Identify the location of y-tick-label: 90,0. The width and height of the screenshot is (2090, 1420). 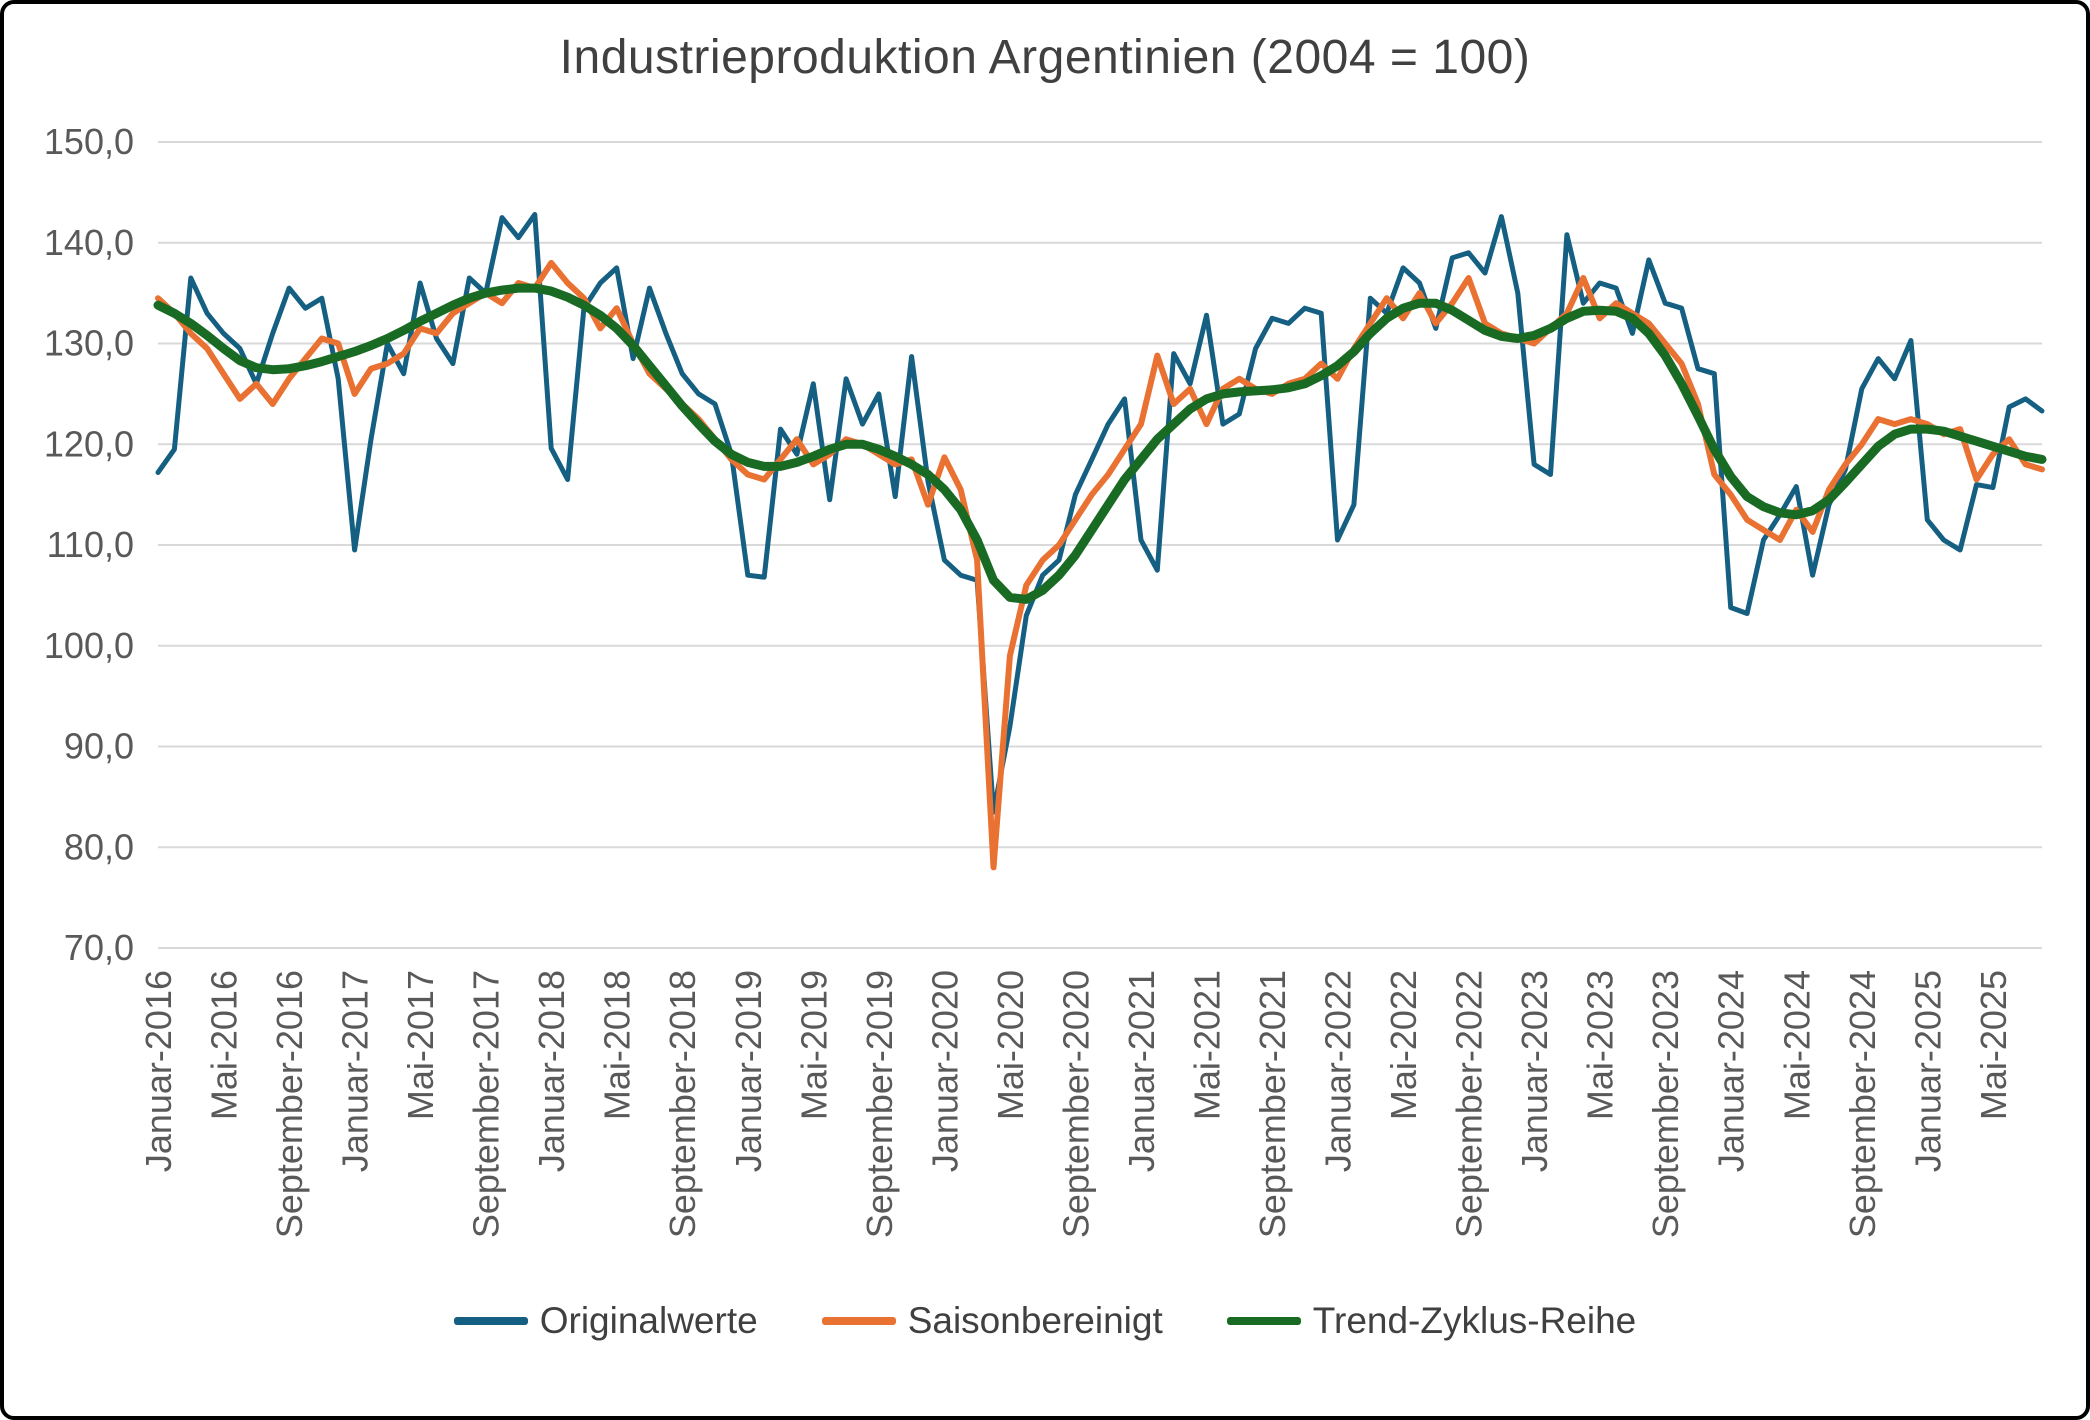
(99, 746).